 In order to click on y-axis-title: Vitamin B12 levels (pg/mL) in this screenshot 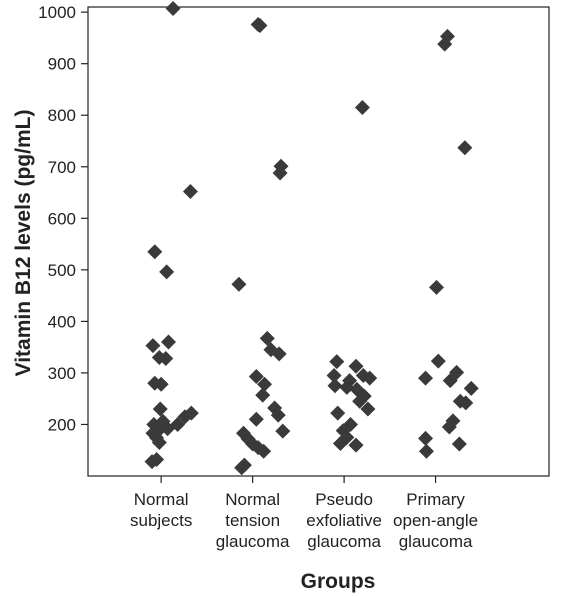, I will do `click(23, 243)`.